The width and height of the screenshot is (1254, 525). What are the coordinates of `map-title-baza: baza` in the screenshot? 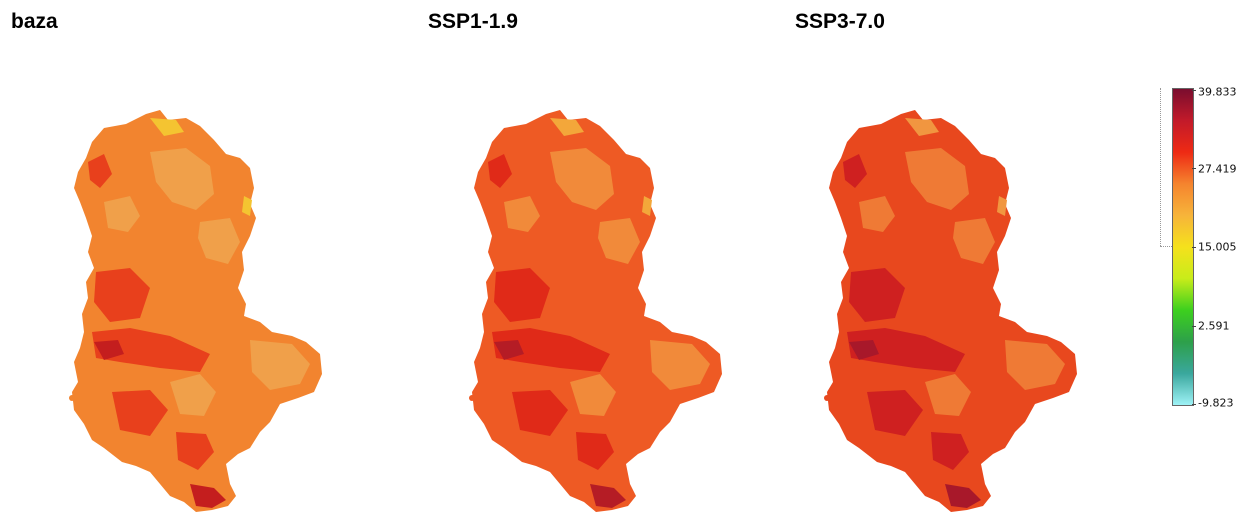 It's located at (34, 21).